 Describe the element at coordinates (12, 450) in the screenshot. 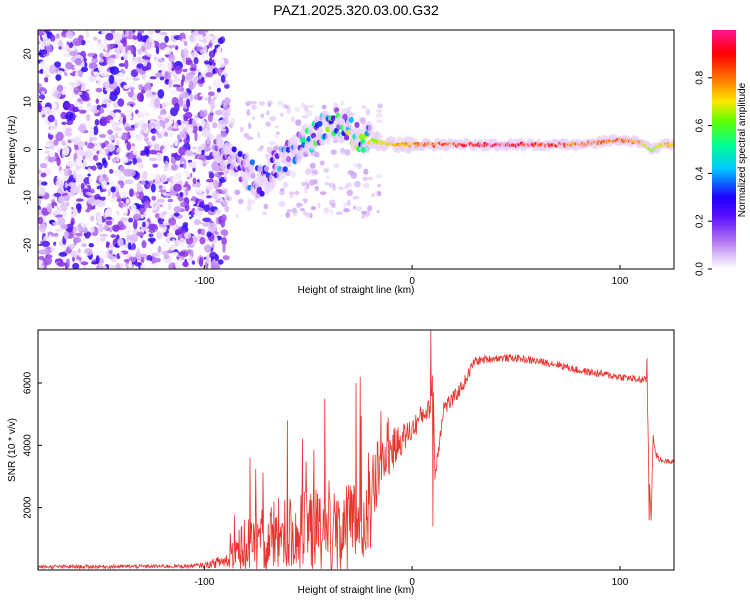

I see `snr-y-label: SNR (10 * v/v)` at that location.